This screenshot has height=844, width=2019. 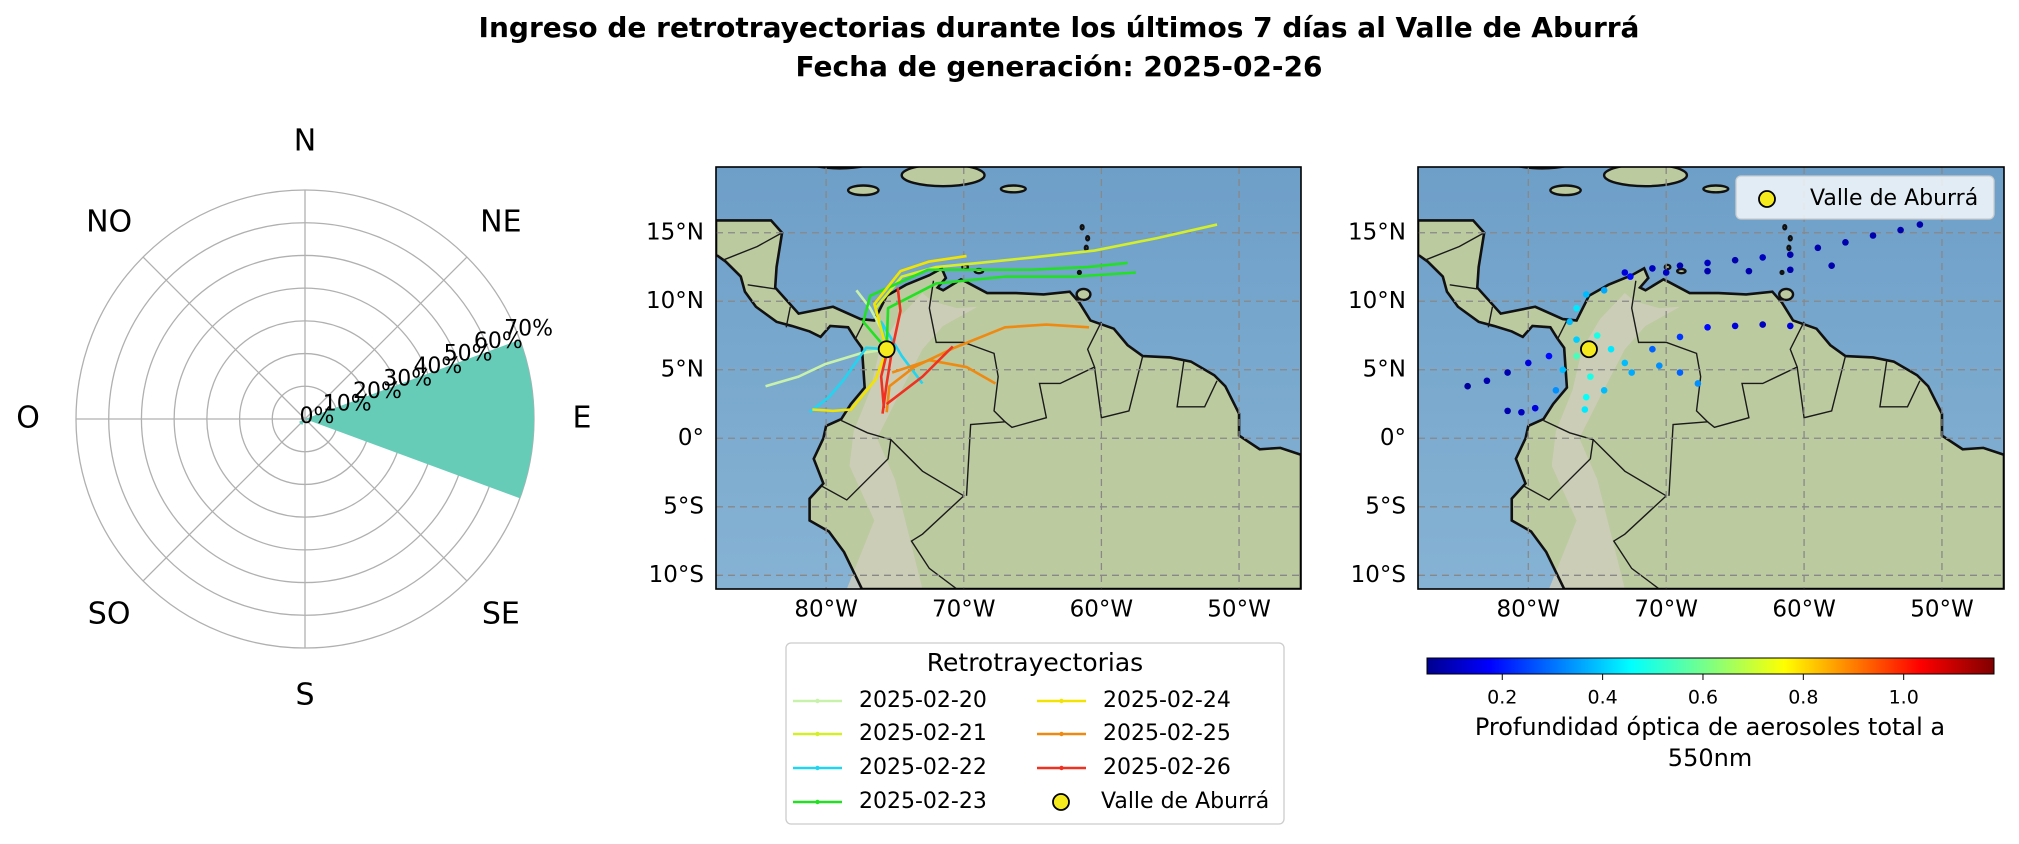 I want to click on direction-label: SE, so click(x=501, y=613).